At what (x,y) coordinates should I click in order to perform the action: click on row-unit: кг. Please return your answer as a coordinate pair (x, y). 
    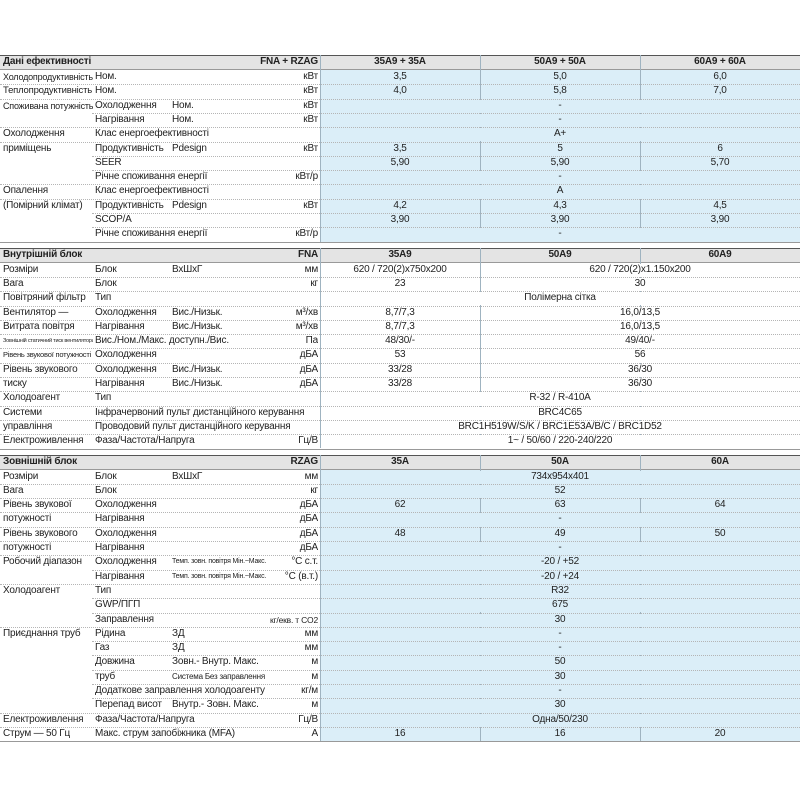
    Looking at the image, I should click on (314, 490).